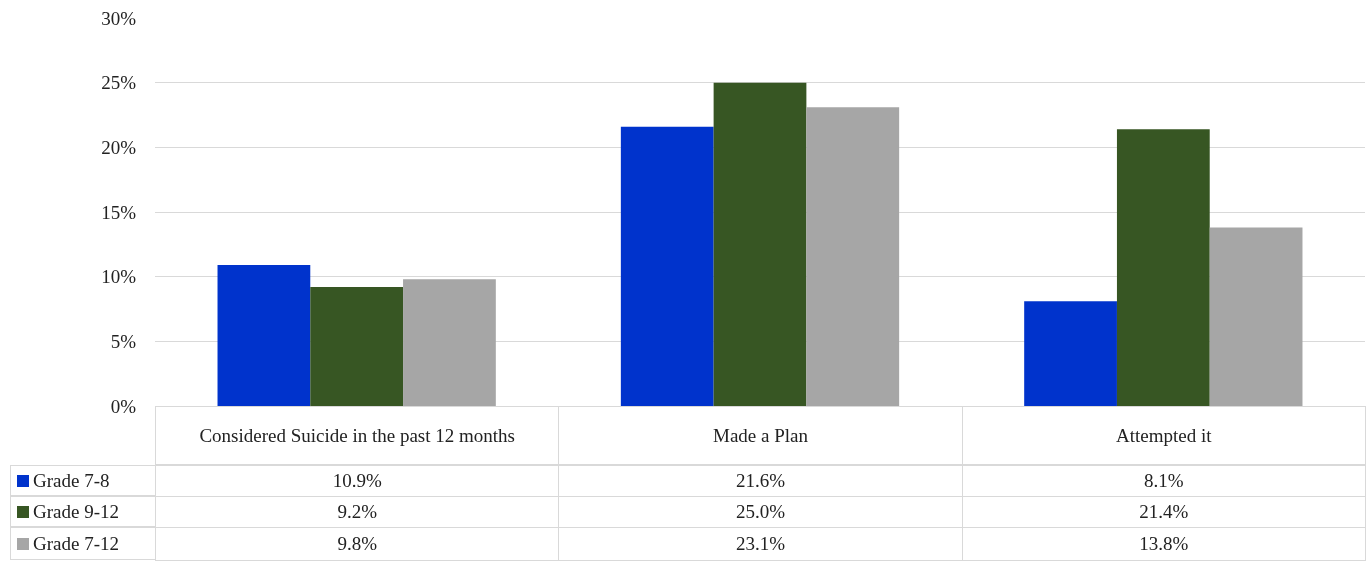 The image size is (1370, 575). I want to click on legend-label: Grade 7-8, so click(71, 480).